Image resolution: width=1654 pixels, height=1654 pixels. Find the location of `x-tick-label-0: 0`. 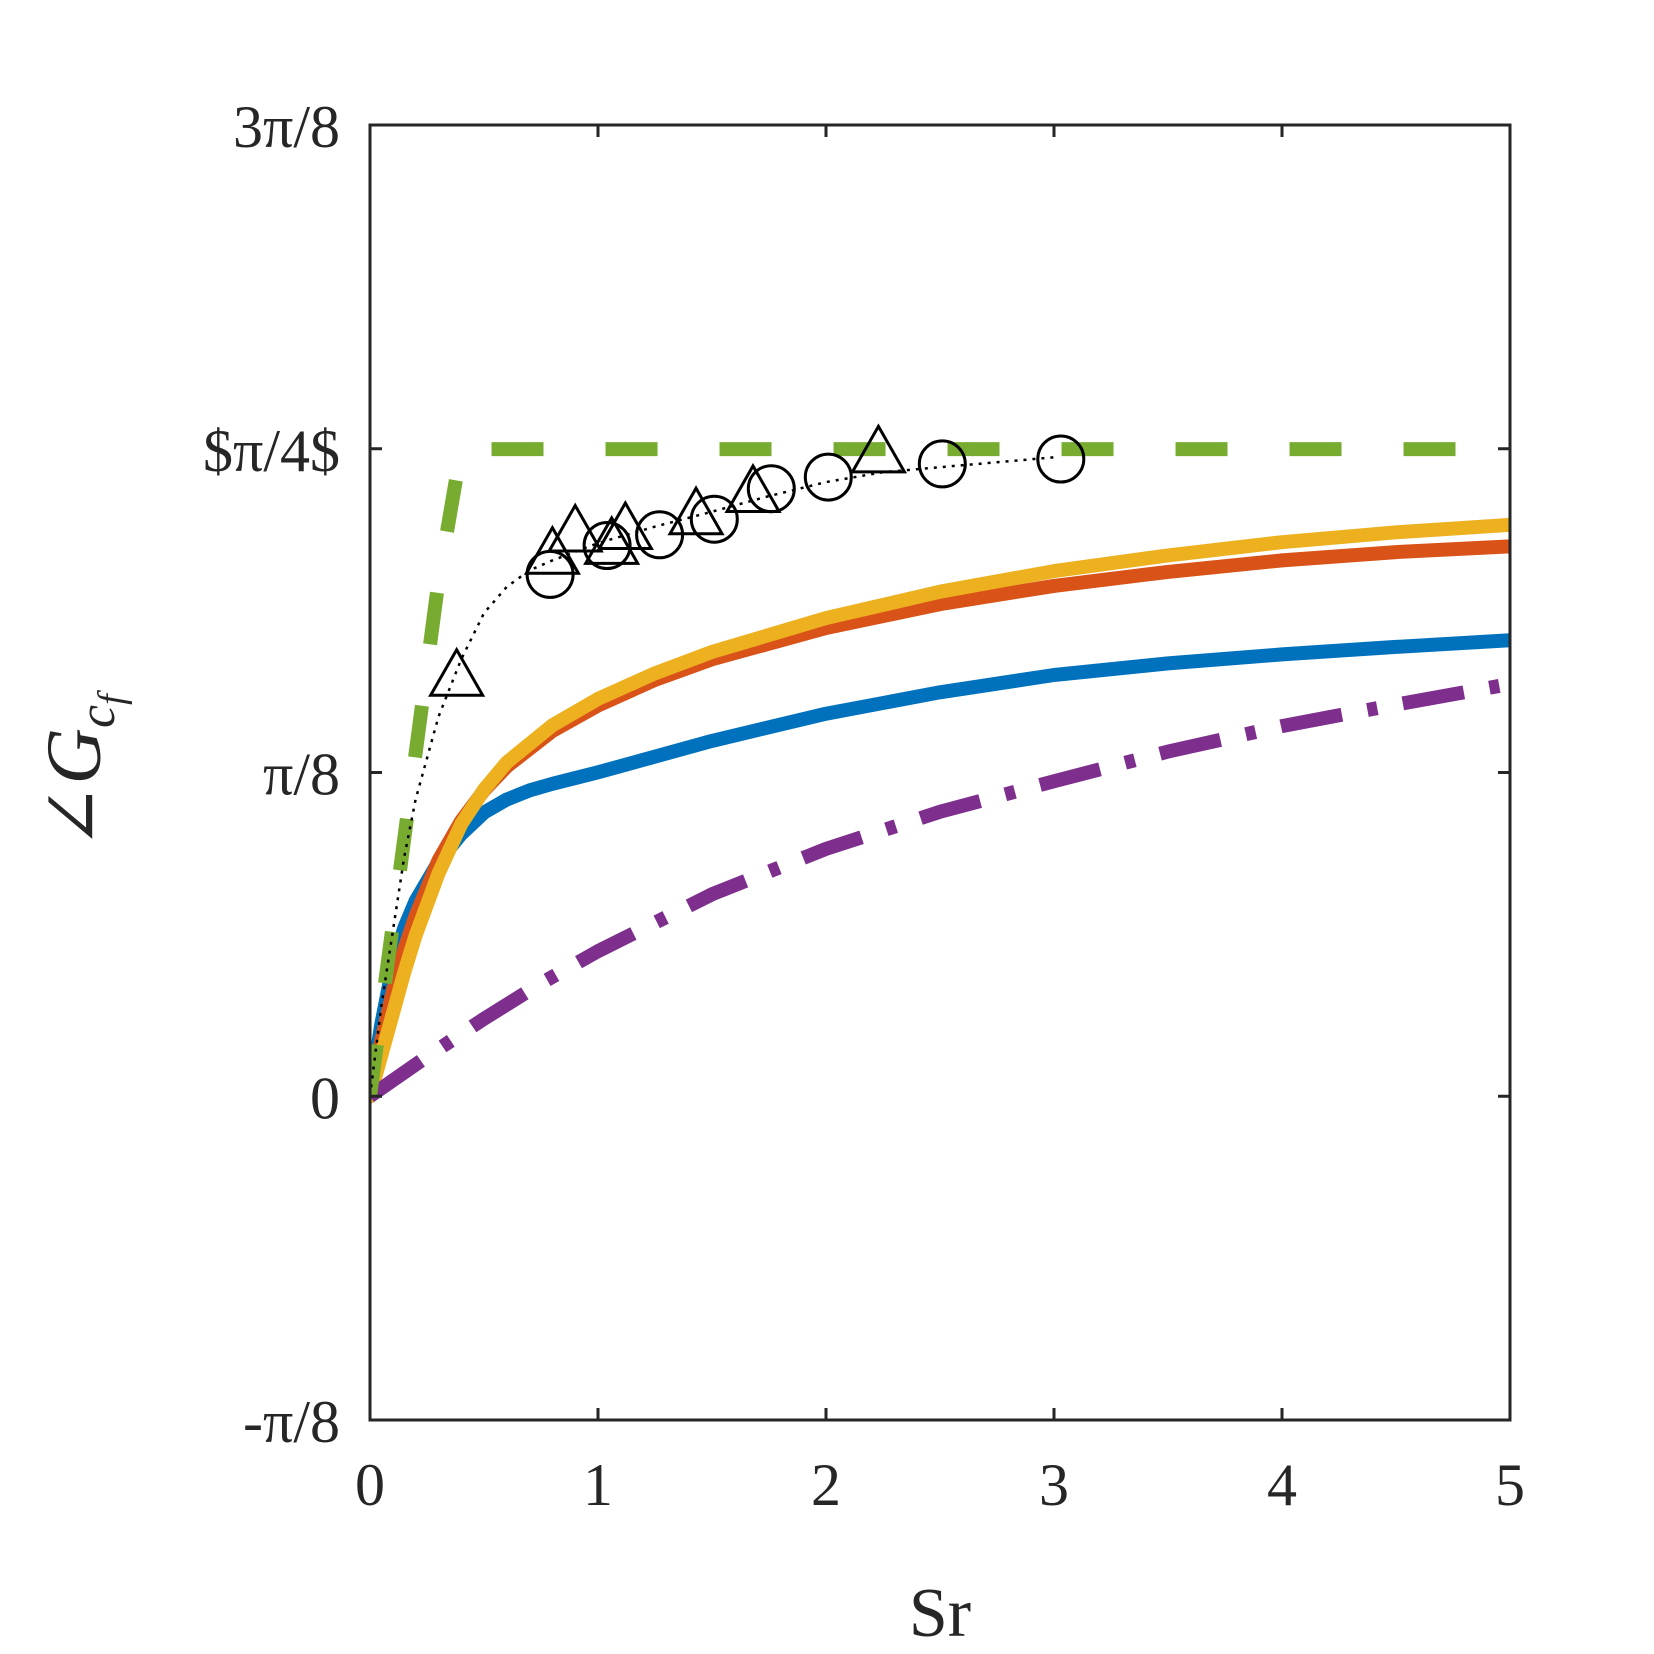

x-tick-label-0: 0 is located at coordinates (370, 1485).